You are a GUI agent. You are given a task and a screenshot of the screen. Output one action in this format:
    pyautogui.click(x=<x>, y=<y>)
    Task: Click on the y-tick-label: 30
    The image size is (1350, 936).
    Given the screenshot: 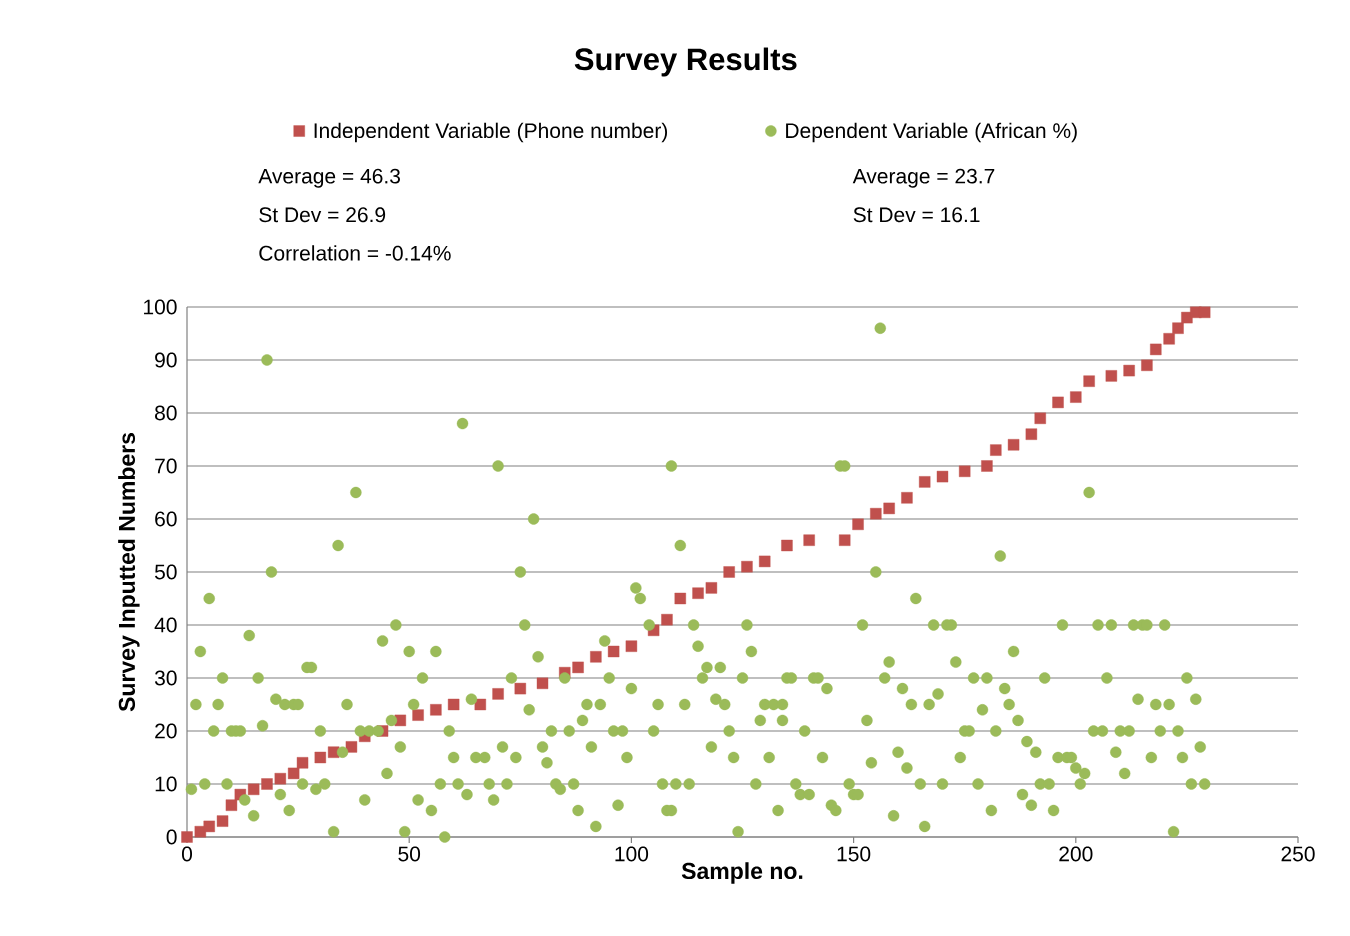 What is the action you would take?
    pyautogui.click(x=165, y=678)
    